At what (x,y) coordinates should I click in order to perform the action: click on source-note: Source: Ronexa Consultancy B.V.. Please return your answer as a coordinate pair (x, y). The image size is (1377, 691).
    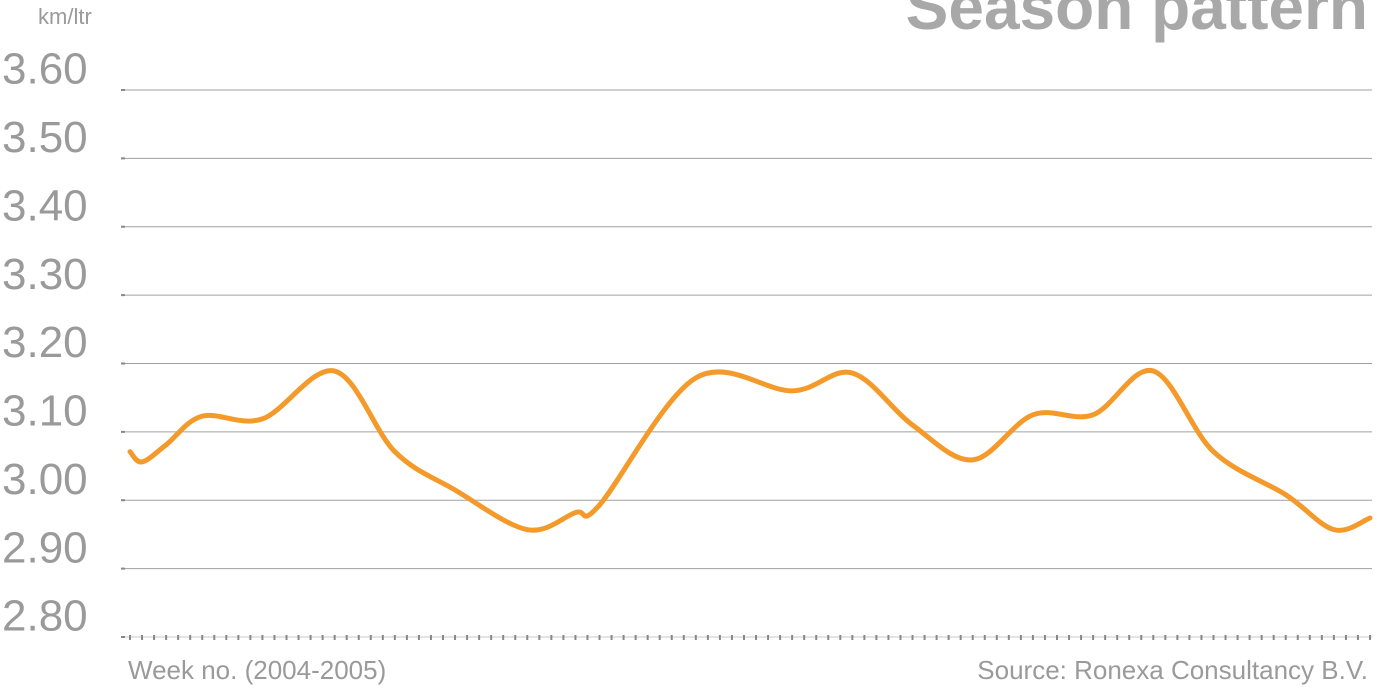
    Looking at the image, I should click on (1172, 670).